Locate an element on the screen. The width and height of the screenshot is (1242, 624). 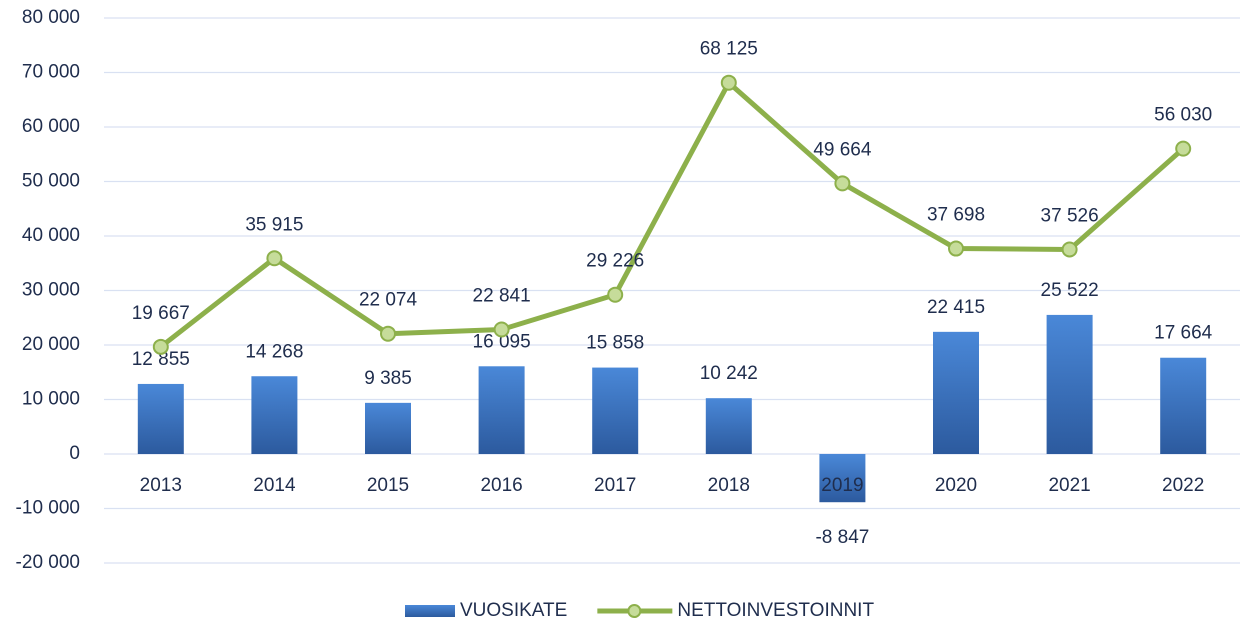
y-tick-label: 20 000 is located at coordinates (51, 344).